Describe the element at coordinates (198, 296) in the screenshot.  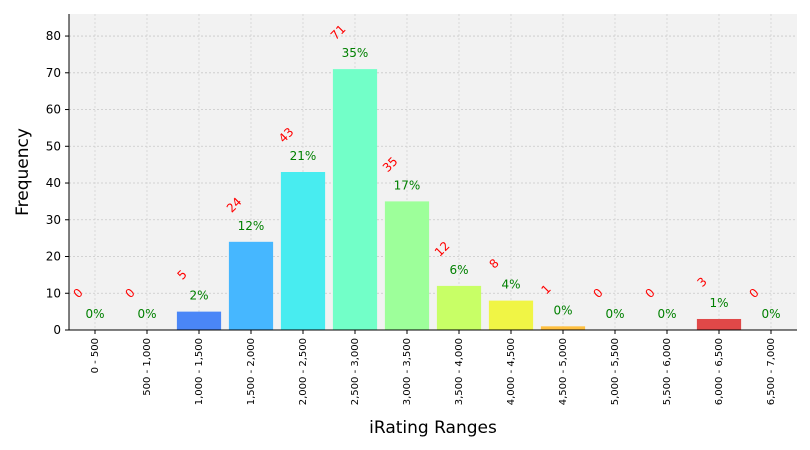
I see `percent-label: 2%` at that location.